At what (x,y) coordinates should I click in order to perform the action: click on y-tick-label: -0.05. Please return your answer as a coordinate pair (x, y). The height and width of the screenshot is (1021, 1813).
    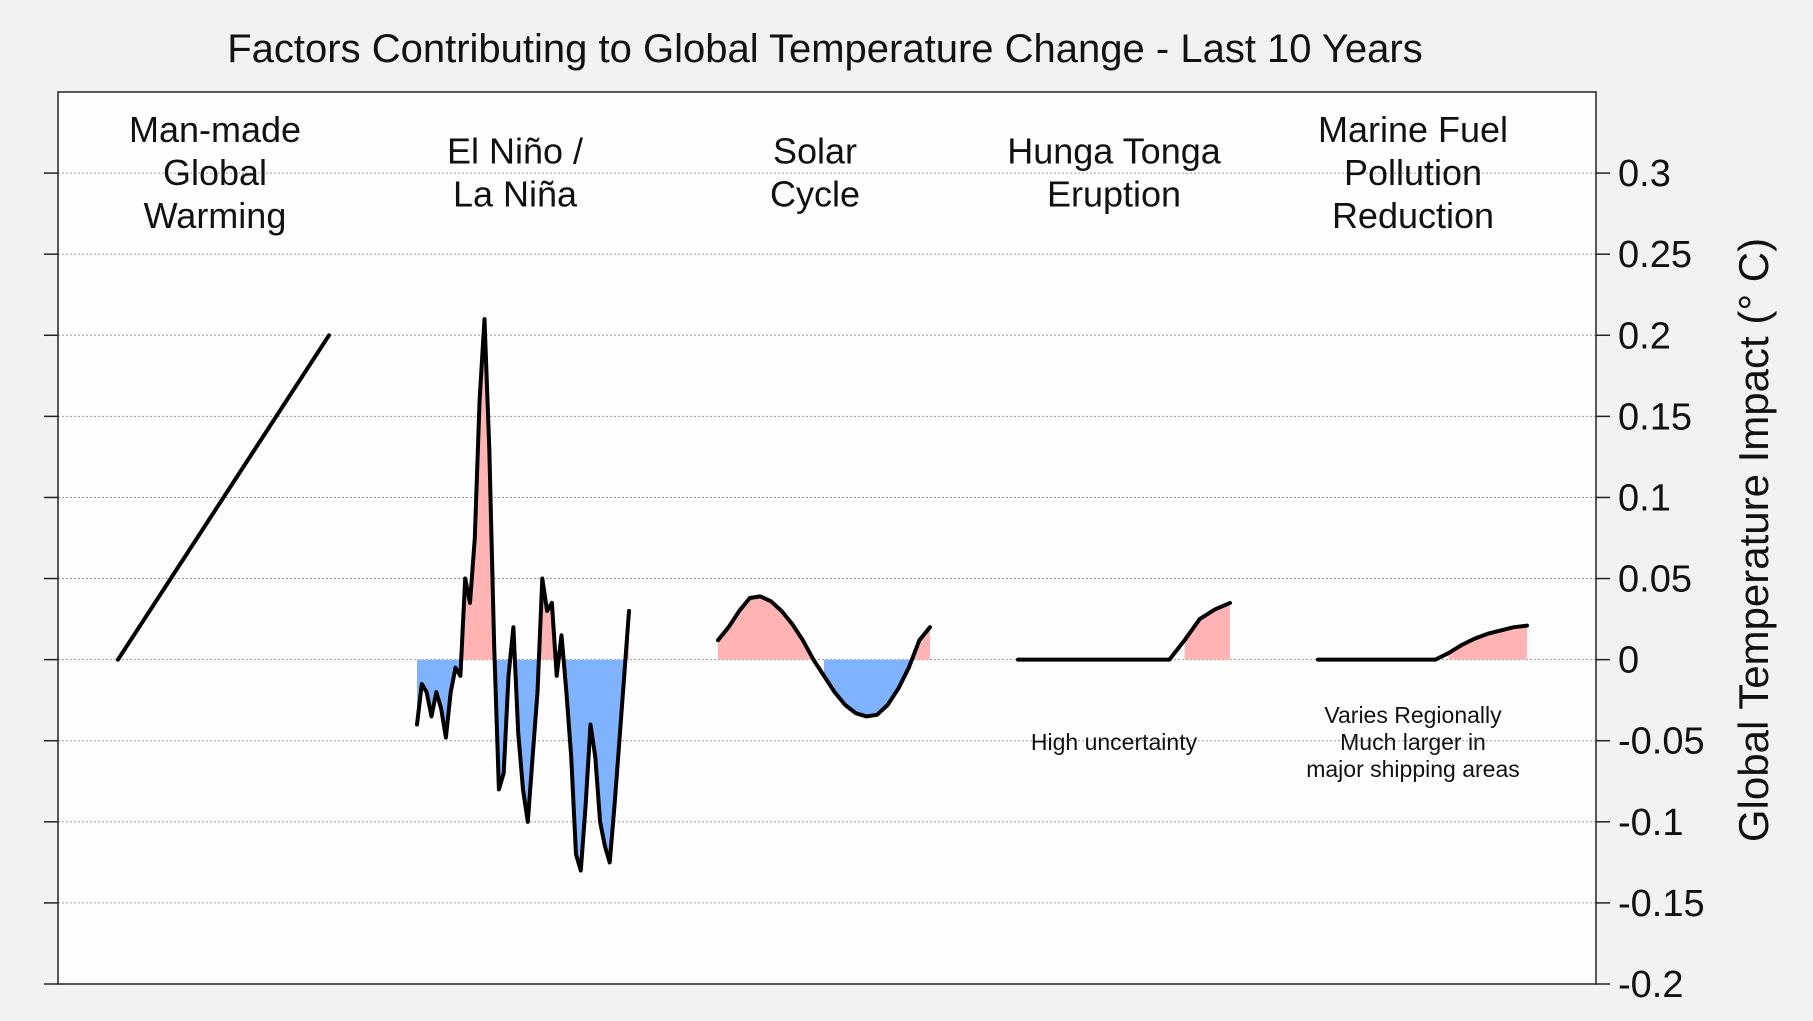
    Looking at the image, I should click on (1661, 742).